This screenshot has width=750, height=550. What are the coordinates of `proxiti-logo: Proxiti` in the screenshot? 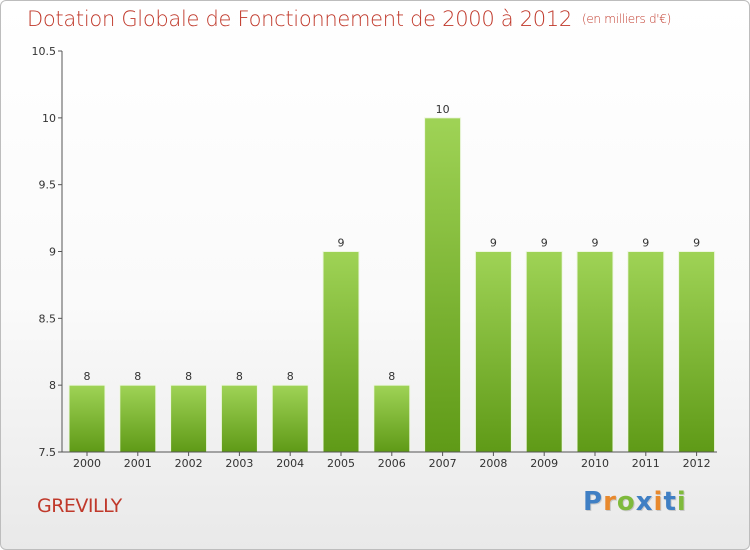 It's located at (635, 502).